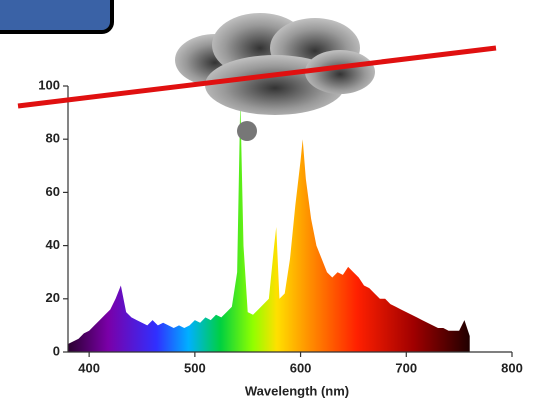 This screenshot has height=408, width=551. I want to click on x-tick-label: 600, so click(301, 367).